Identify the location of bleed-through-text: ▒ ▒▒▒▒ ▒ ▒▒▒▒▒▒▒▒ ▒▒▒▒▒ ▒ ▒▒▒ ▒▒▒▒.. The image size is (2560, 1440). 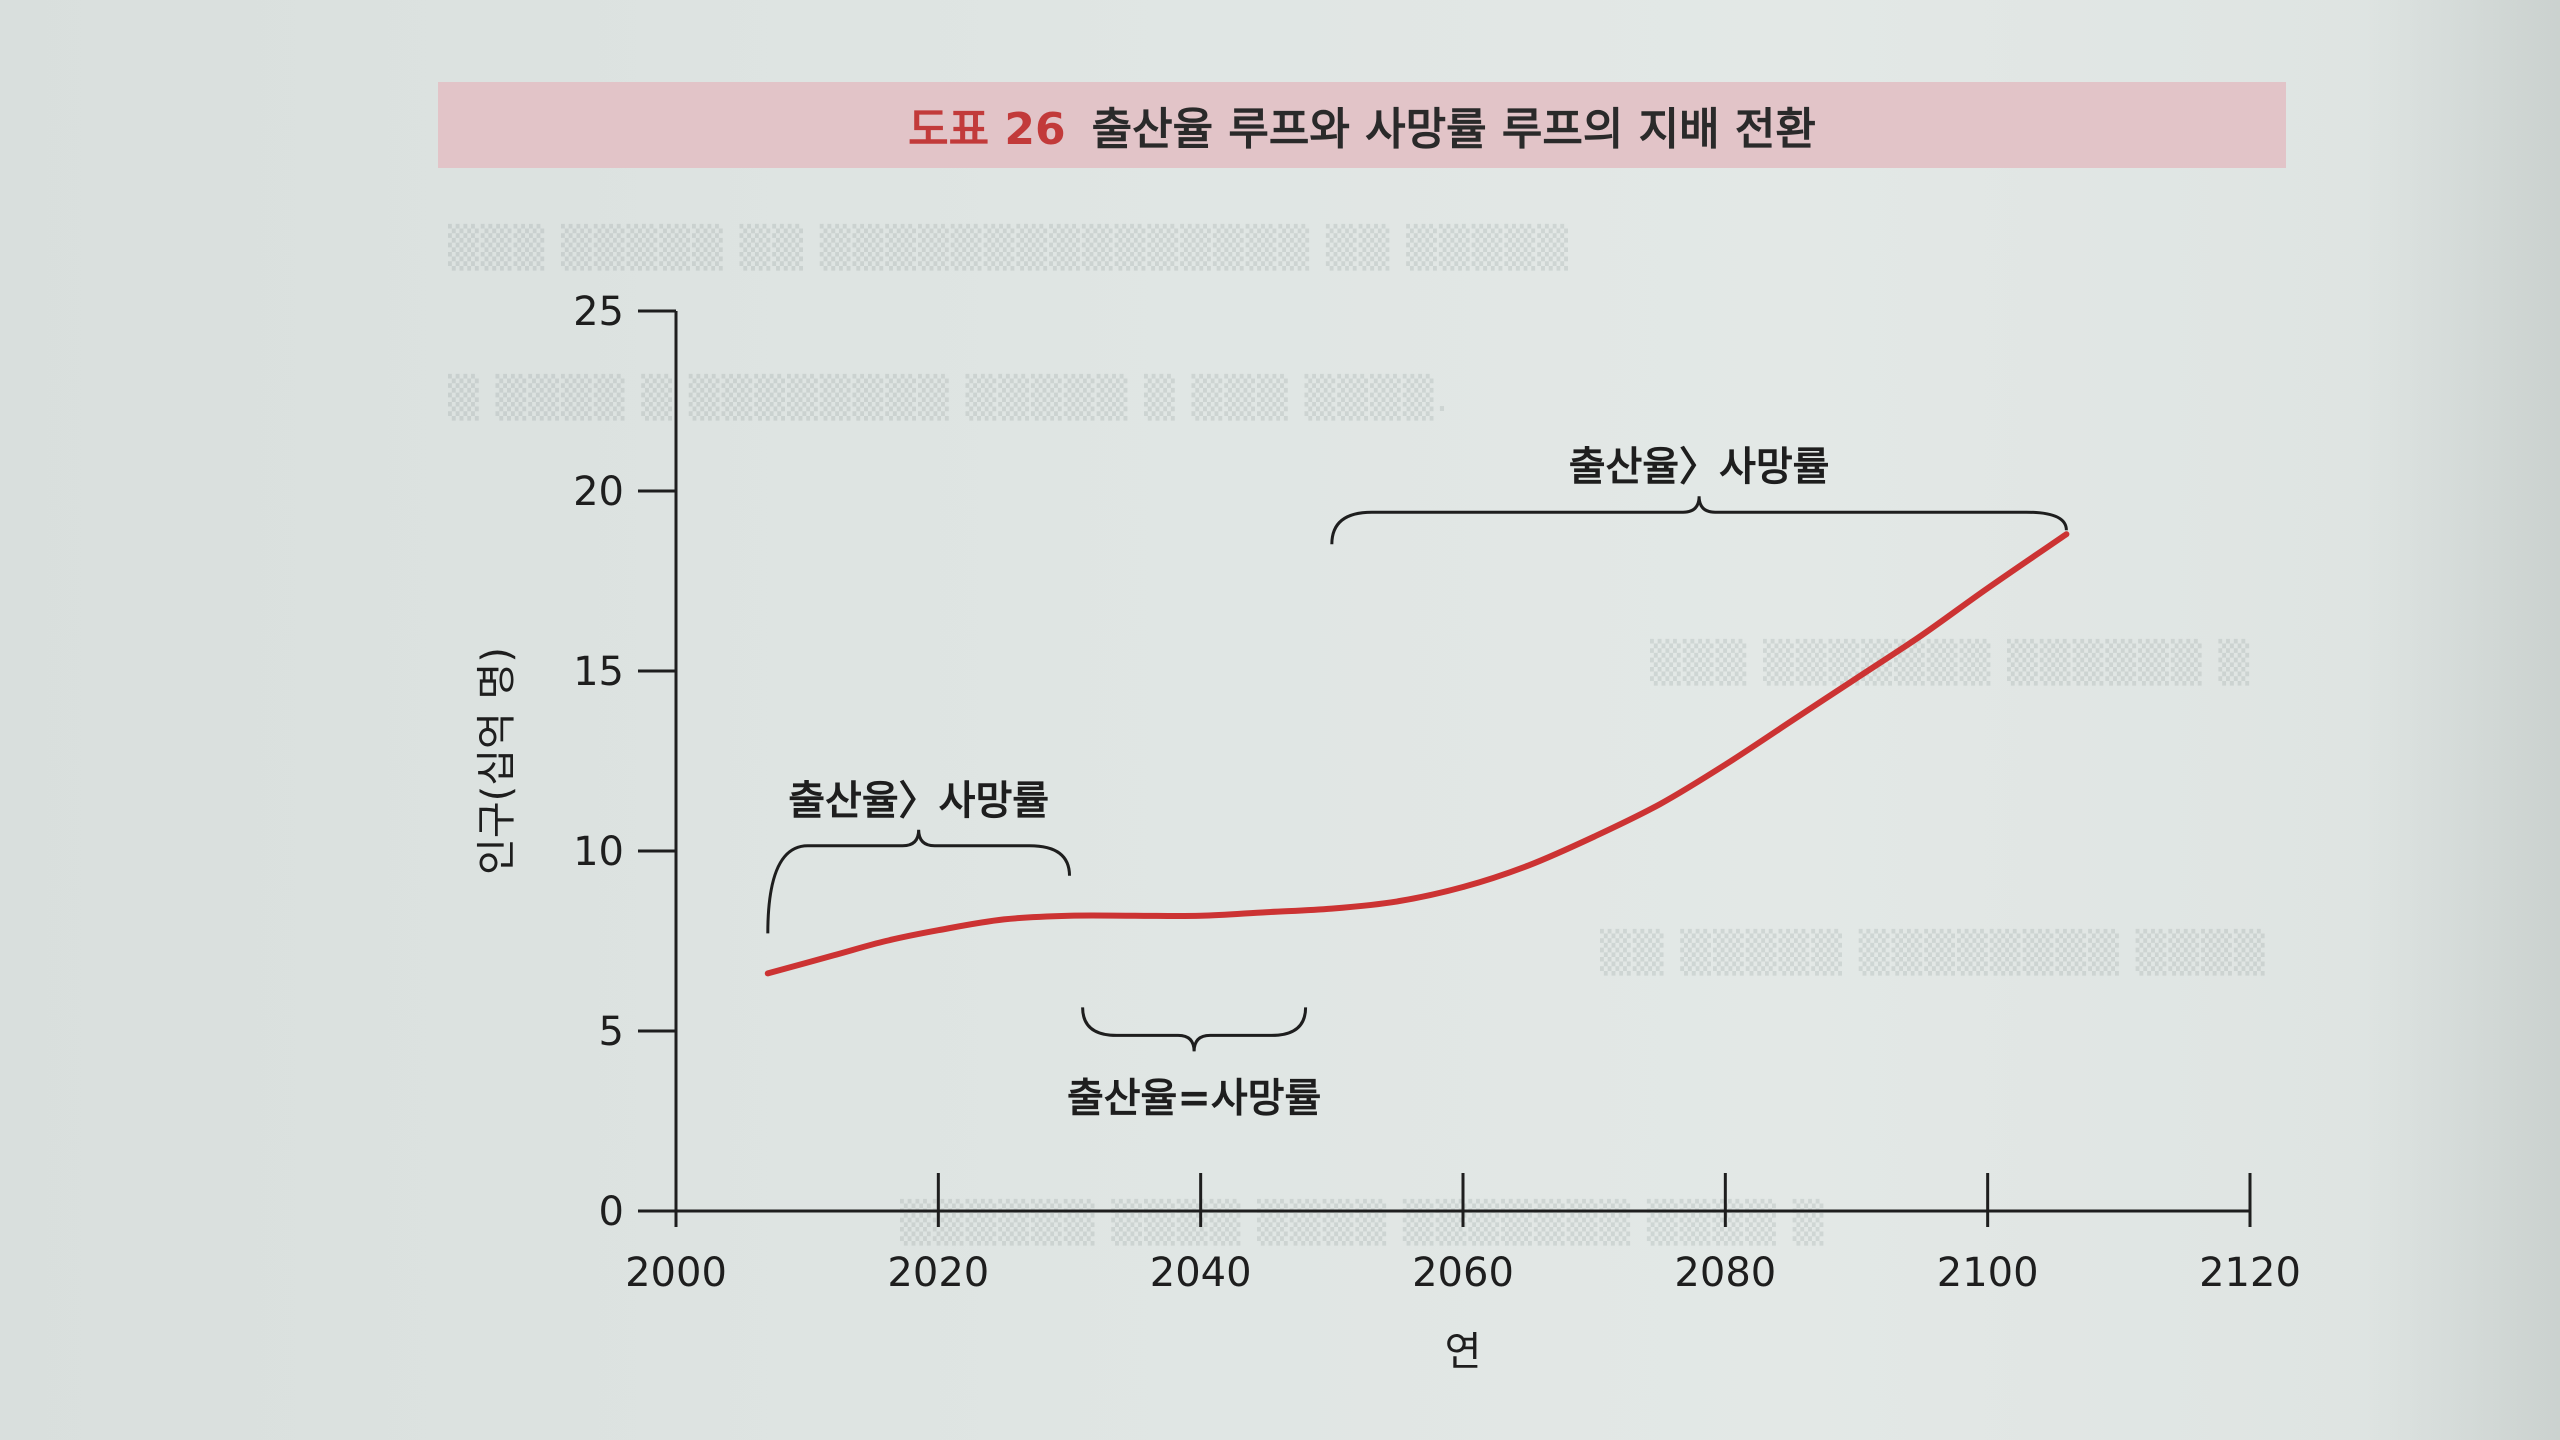
(949, 398).